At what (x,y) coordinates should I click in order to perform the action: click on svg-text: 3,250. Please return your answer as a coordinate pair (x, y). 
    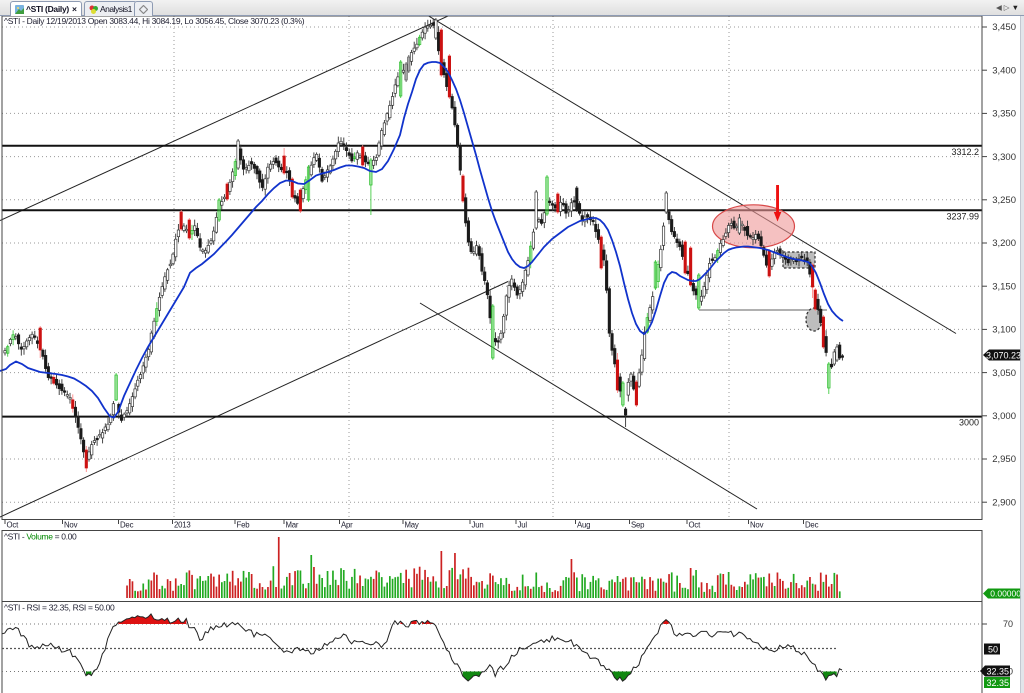
    Looking at the image, I should click on (1004, 200).